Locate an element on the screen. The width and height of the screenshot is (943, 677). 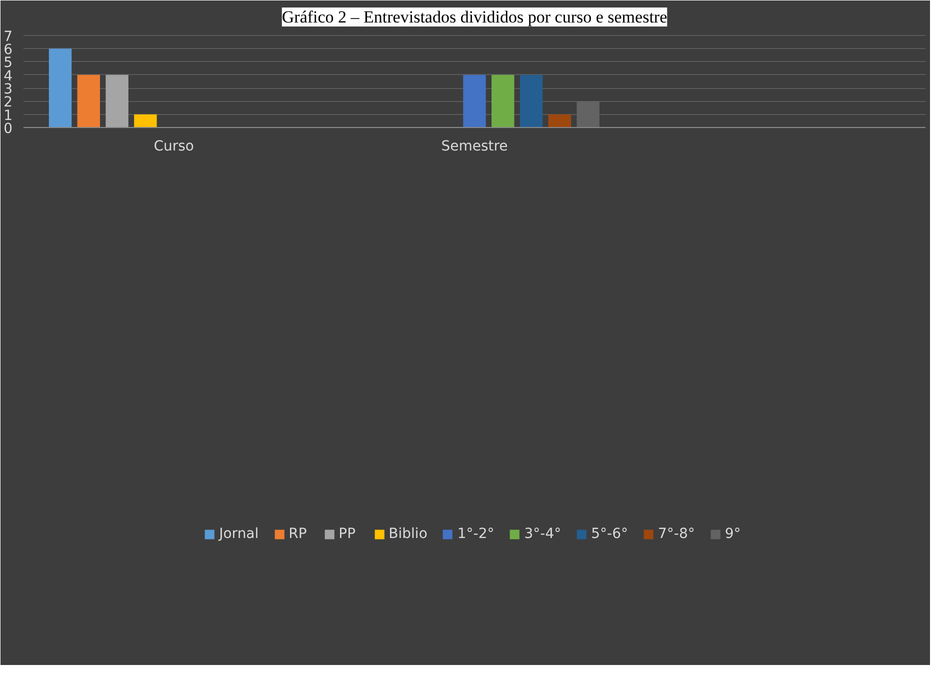
legend-label: Jornal is located at coordinates (239, 534).